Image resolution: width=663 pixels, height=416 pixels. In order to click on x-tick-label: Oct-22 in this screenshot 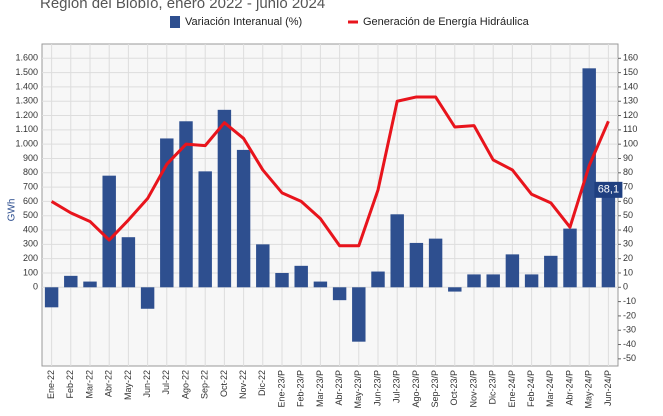, I will do `click(224, 383)`.